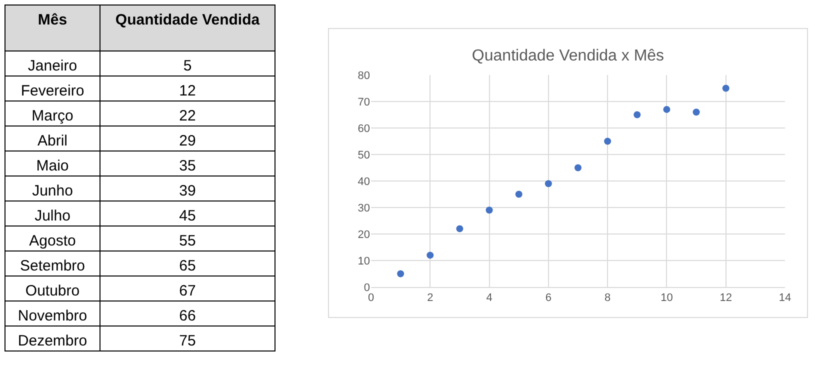 The width and height of the screenshot is (822, 367). What do you see at coordinates (52, 215) in the screenshot?
I see `category-label: Julho` at bounding box center [52, 215].